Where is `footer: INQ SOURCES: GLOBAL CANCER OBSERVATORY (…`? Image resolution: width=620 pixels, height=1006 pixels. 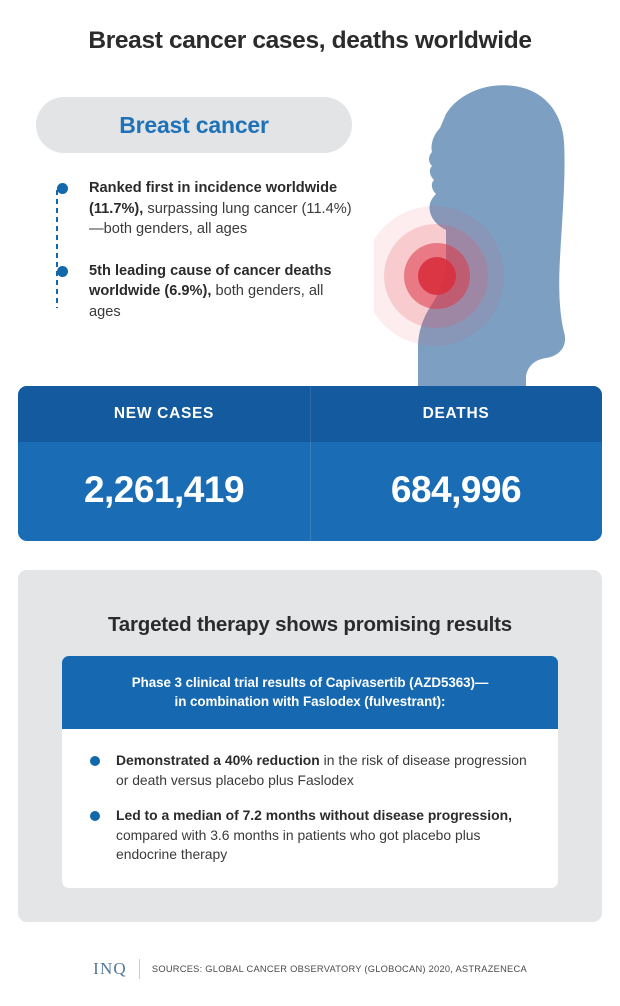 footer: INQ SOURCES: GLOBAL CANCER OBSERVATORY (… is located at coordinates (310, 969).